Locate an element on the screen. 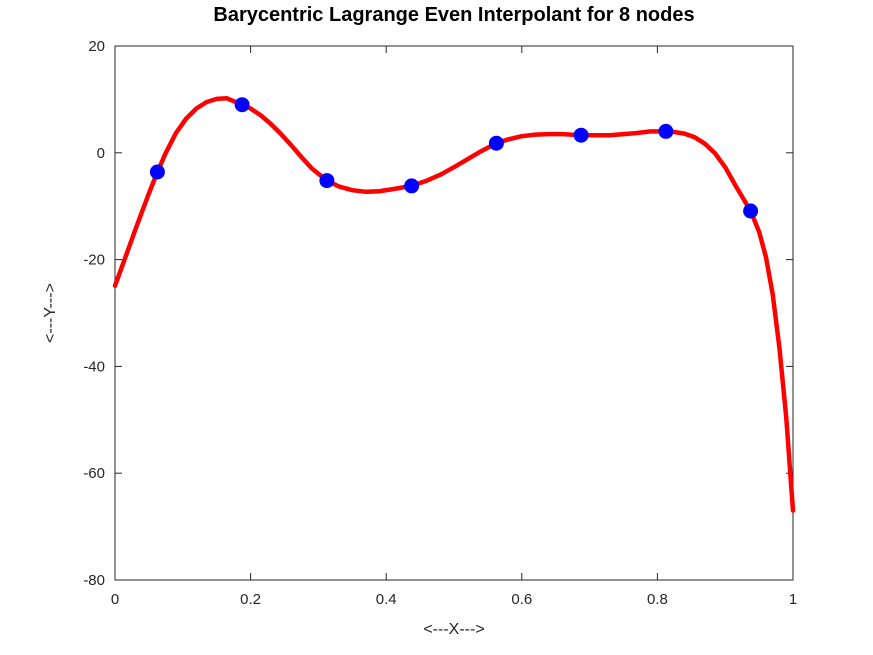  x-tick-label: 1 is located at coordinates (793, 599).